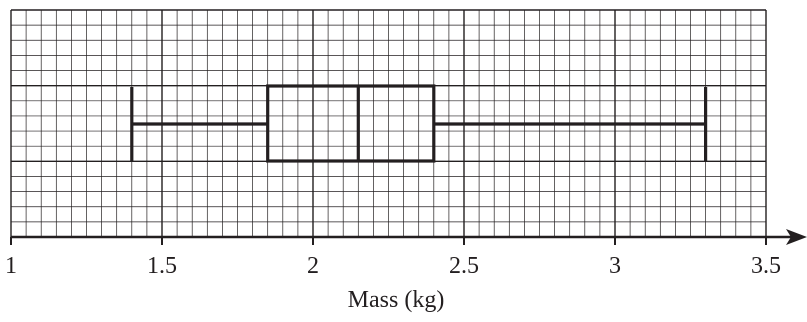  I want to click on interquartile-box, so click(351, 123).